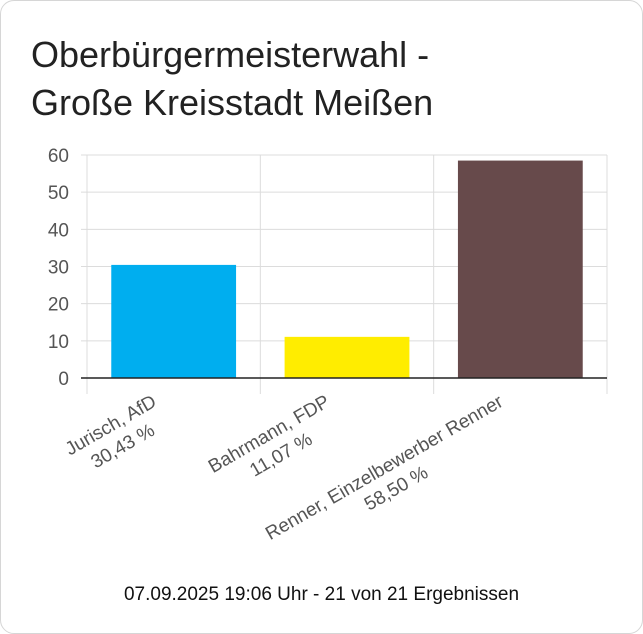 The width and height of the screenshot is (643, 634). I want to click on y-tick-label: 40, so click(58, 230).